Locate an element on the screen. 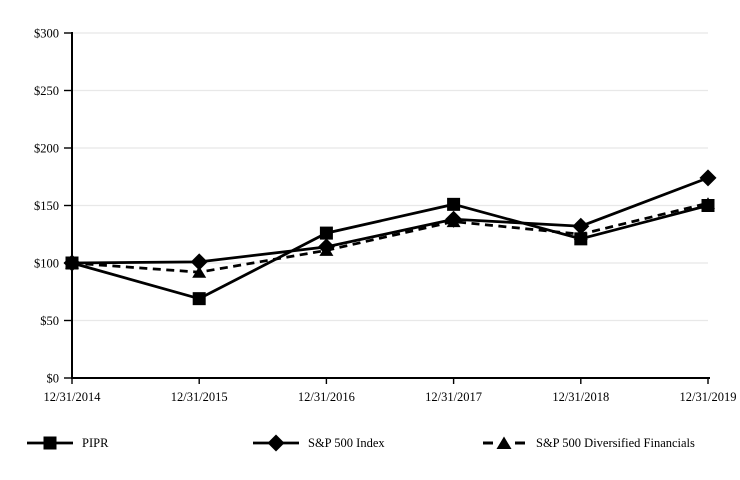 This screenshot has height=480, width=740. legend-label-pipr: PIPR is located at coordinates (95, 442).